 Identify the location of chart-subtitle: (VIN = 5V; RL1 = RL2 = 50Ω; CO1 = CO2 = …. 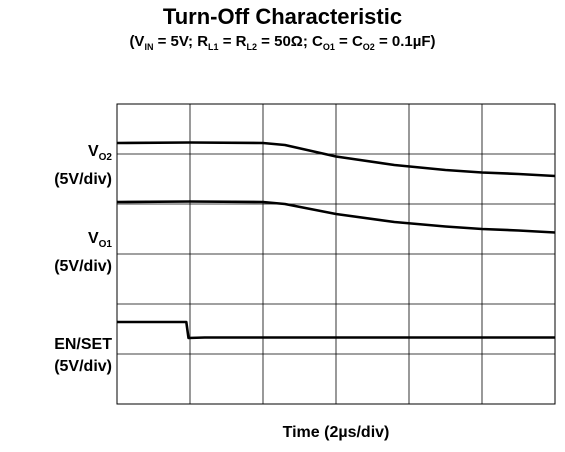
(282, 42).